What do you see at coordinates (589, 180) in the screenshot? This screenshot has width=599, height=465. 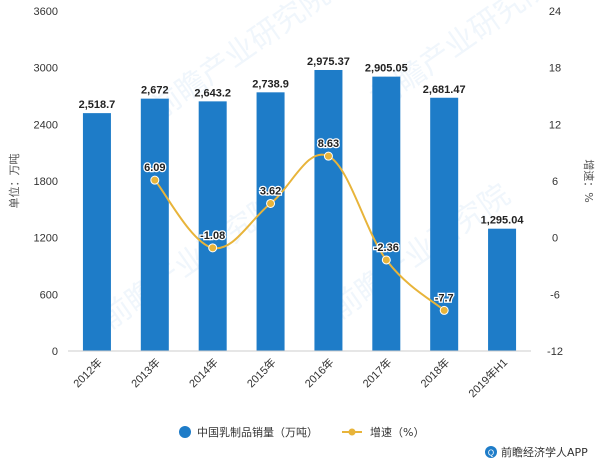 I see `right-y-axis-title: 增速：%` at bounding box center [589, 180].